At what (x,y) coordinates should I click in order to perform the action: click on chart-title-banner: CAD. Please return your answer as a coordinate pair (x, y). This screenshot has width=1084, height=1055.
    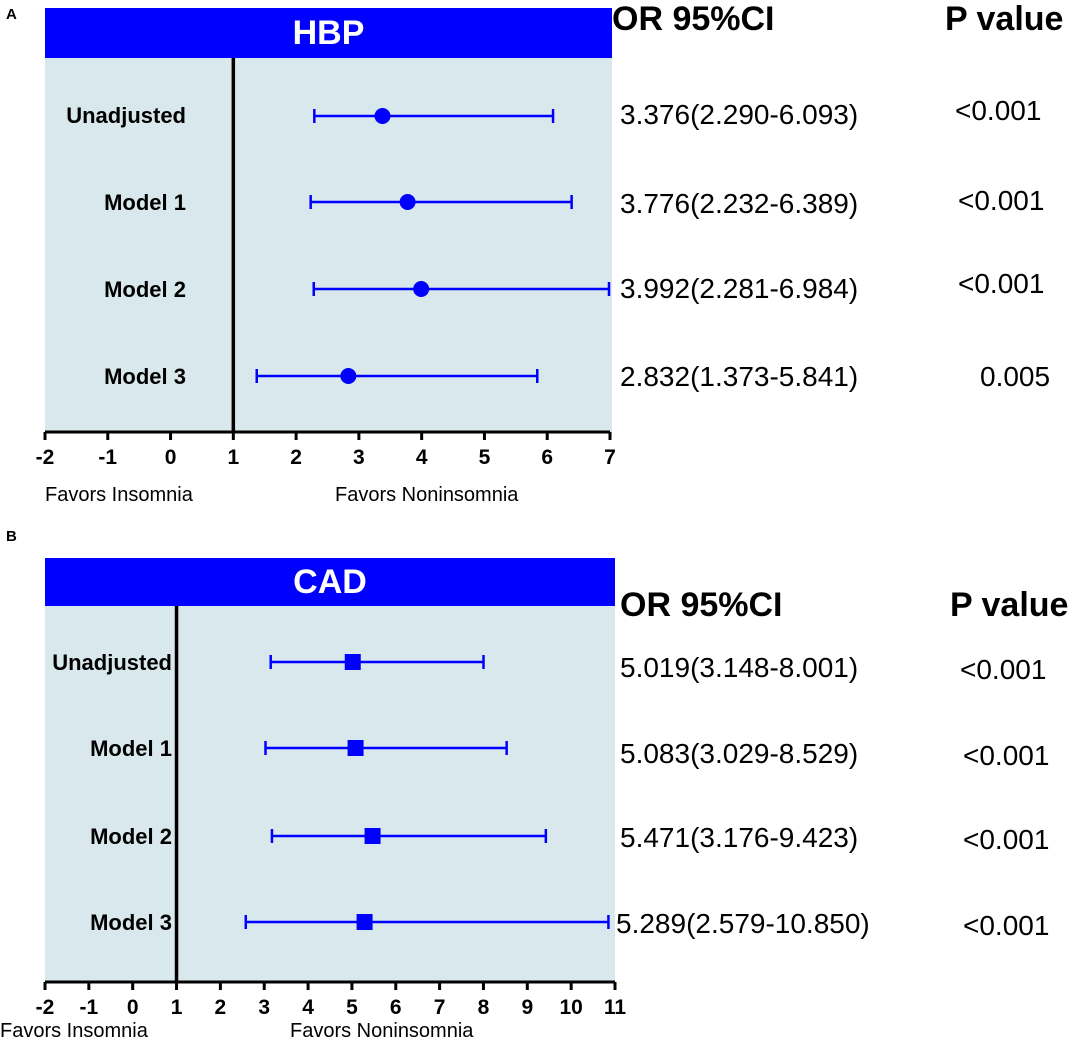
    Looking at the image, I should click on (330, 582).